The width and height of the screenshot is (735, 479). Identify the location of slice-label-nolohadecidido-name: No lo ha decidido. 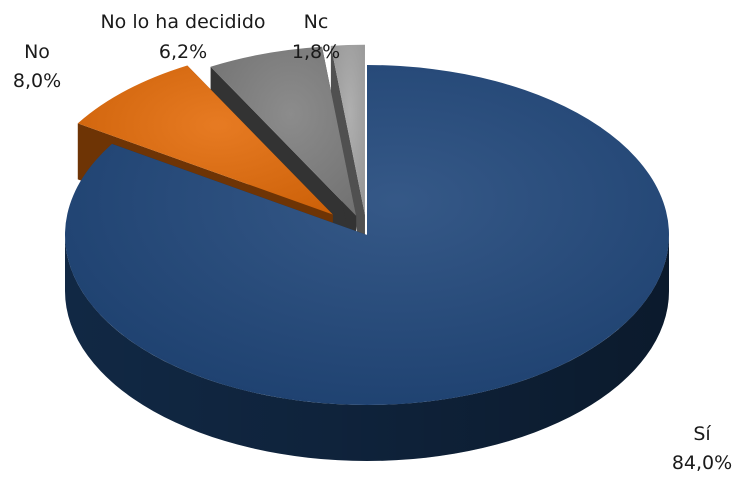
(182, 22).